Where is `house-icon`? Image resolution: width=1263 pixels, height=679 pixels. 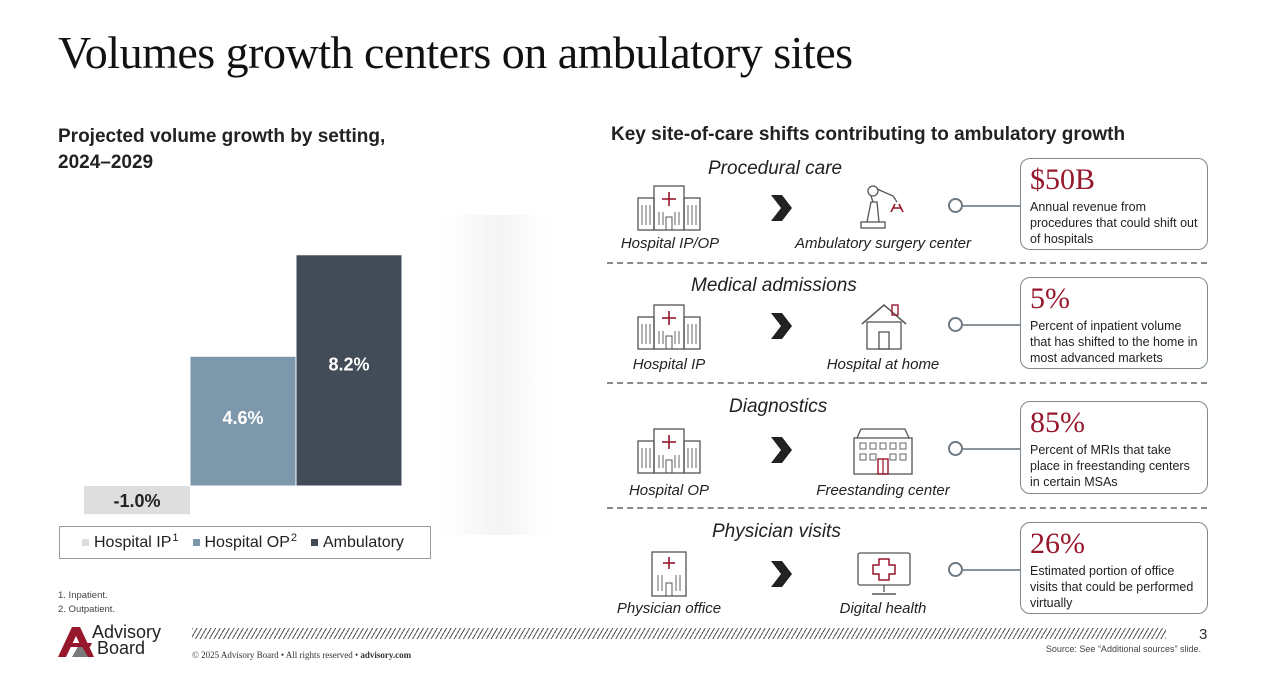 house-icon is located at coordinates (884, 327).